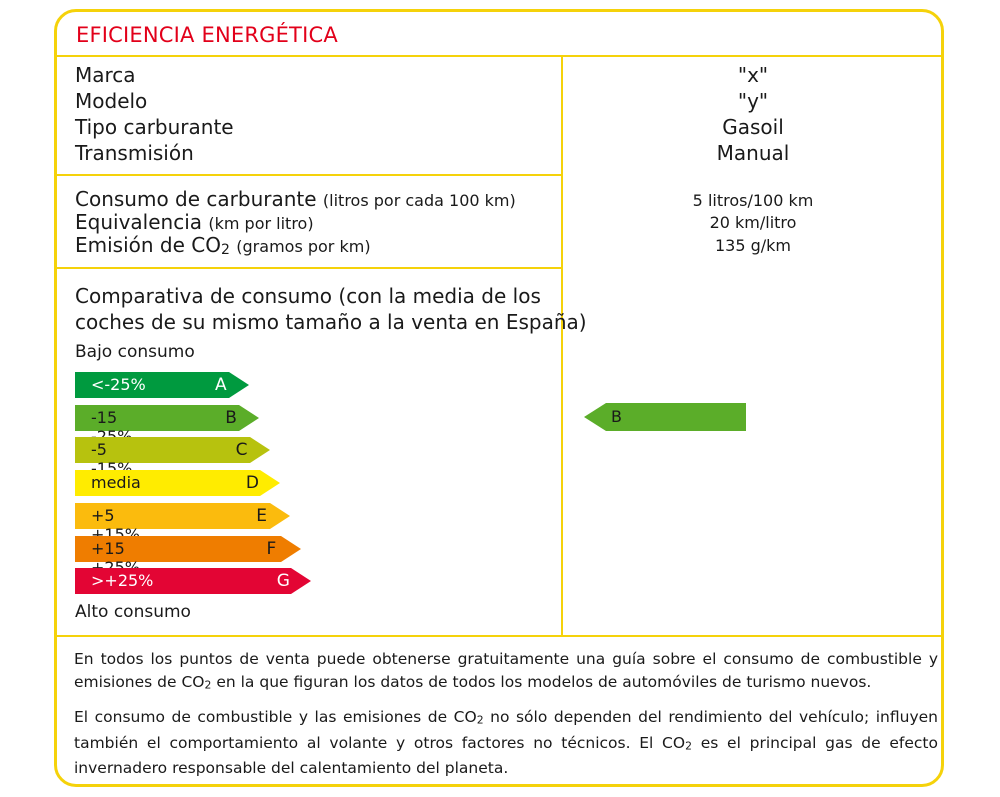 This screenshot has width=1000, height=797. What do you see at coordinates (111, 101) in the screenshot?
I see `vehicle-model-label: Modelo` at bounding box center [111, 101].